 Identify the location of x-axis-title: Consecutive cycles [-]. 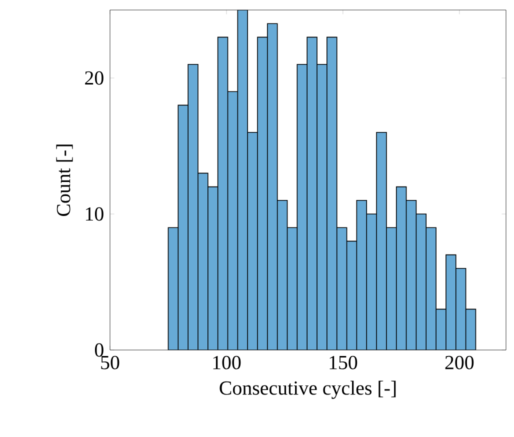
(308, 389).